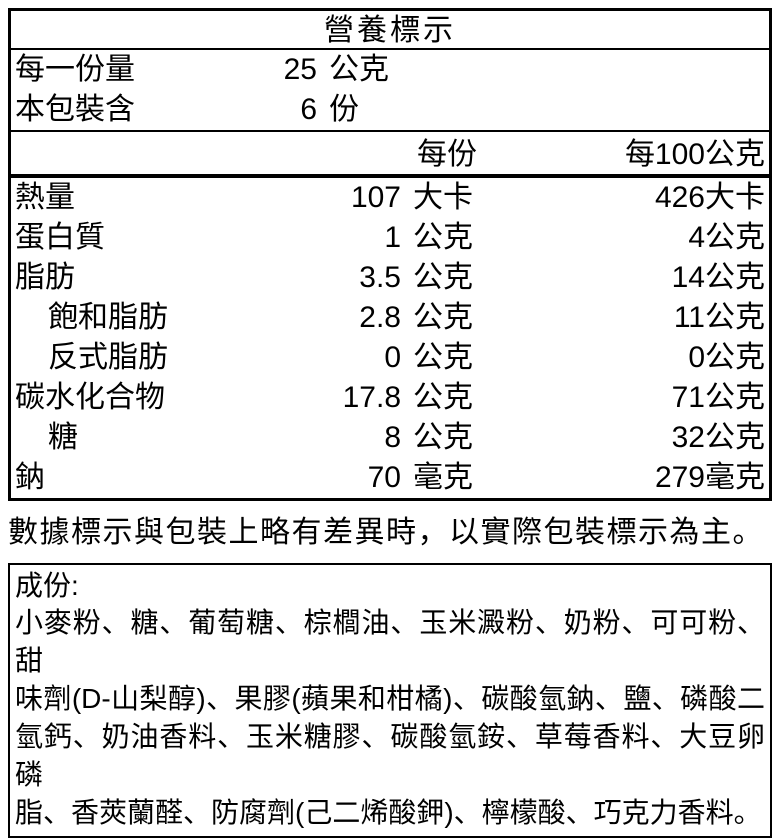  What do you see at coordinates (75, 69) in the screenshot?
I see `serving-size-label: 每一份量` at bounding box center [75, 69].